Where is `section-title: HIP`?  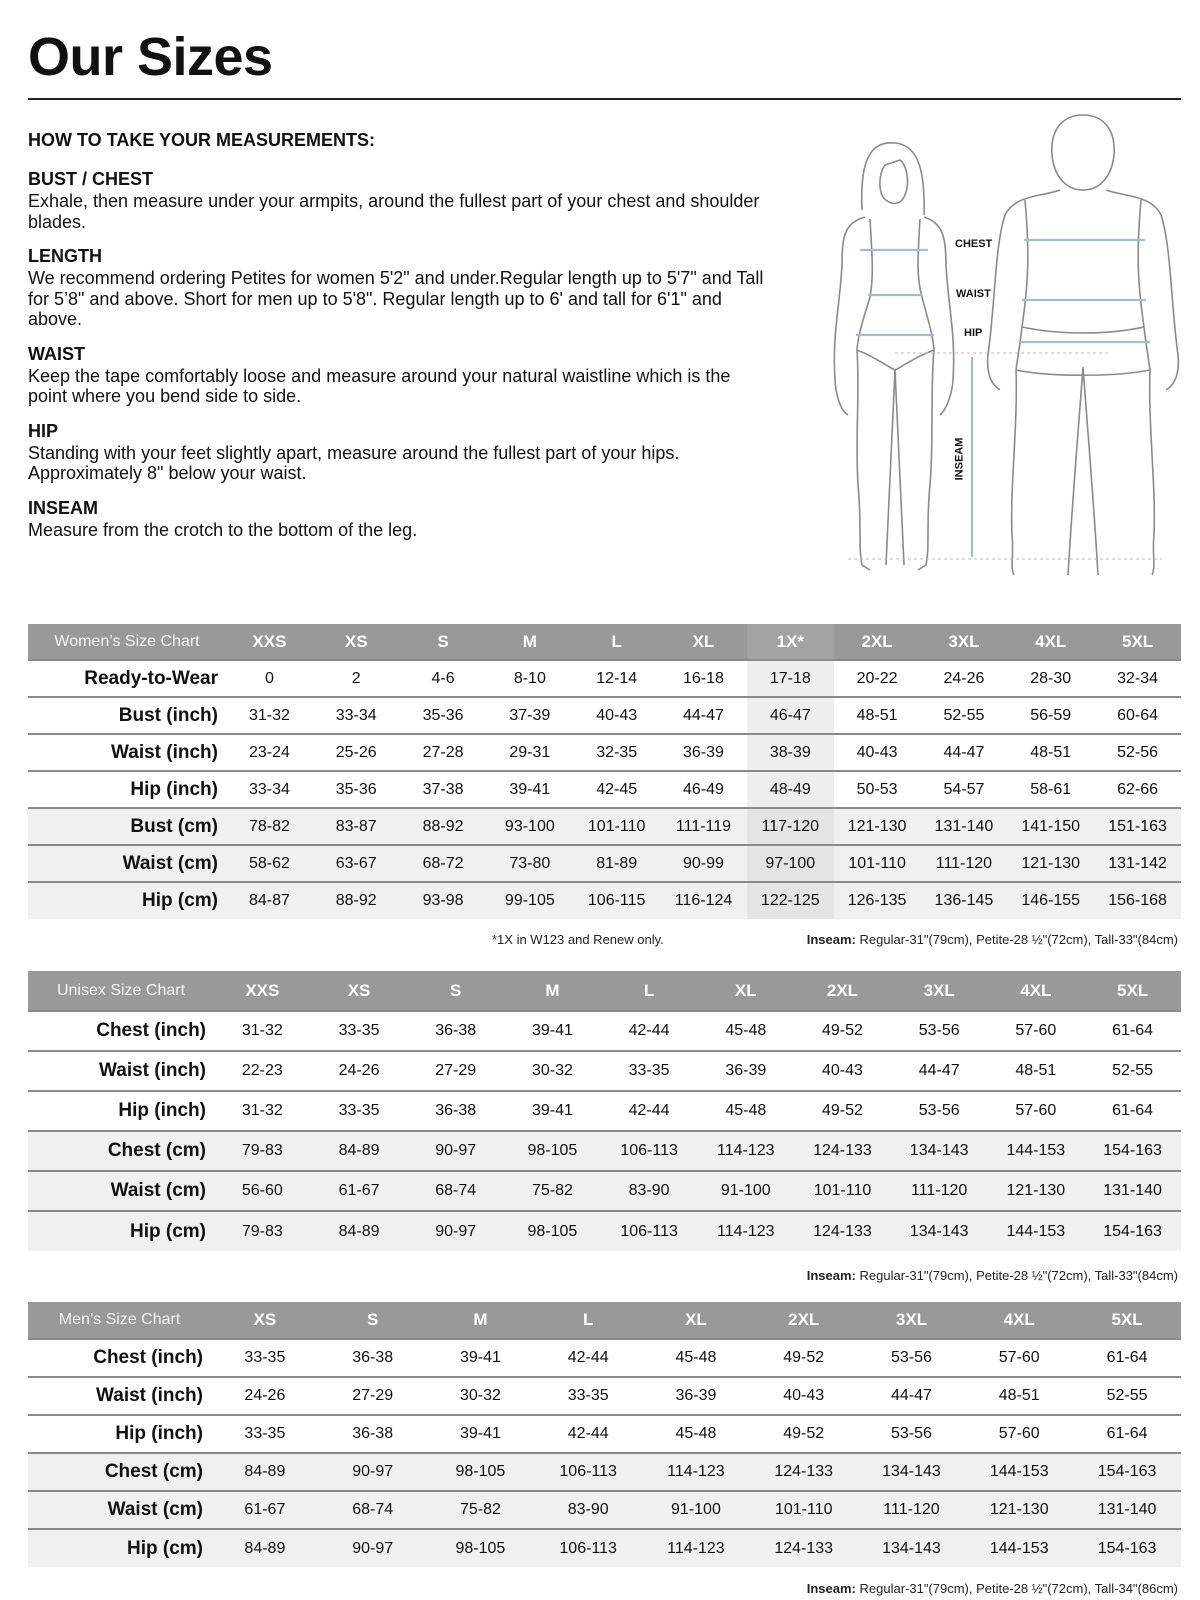
section-title: HIP is located at coordinates (43, 430).